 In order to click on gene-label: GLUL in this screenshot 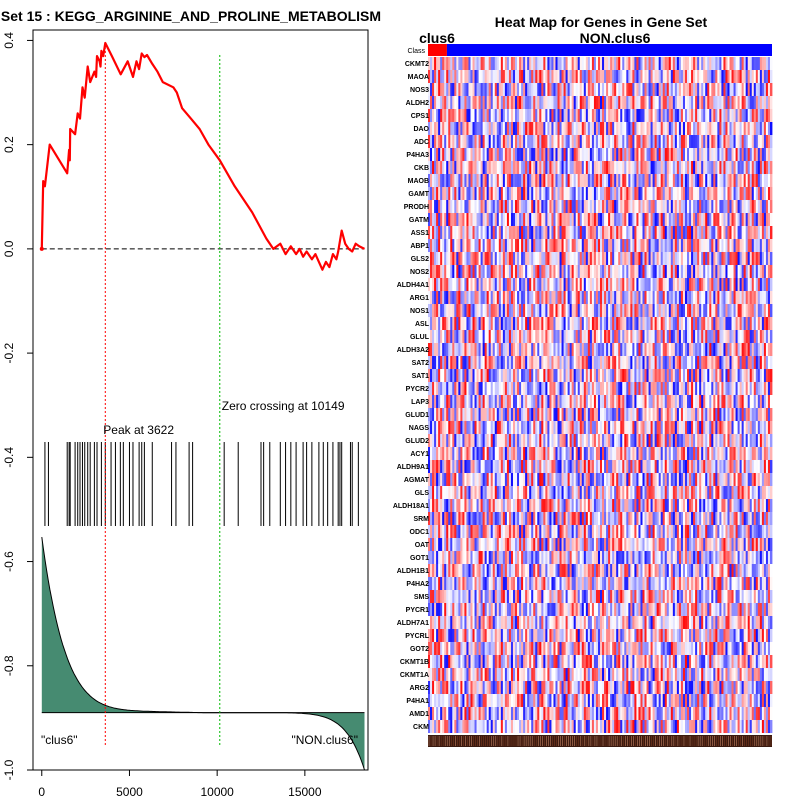, I will do `click(420, 337)`.